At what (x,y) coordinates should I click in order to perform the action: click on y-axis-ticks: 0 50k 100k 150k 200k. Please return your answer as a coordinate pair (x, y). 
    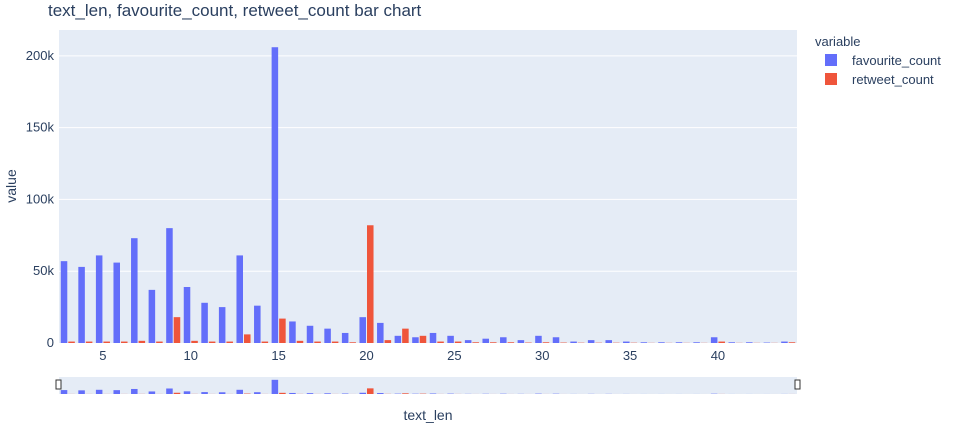
    Looking at the image, I should click on (40, 199).